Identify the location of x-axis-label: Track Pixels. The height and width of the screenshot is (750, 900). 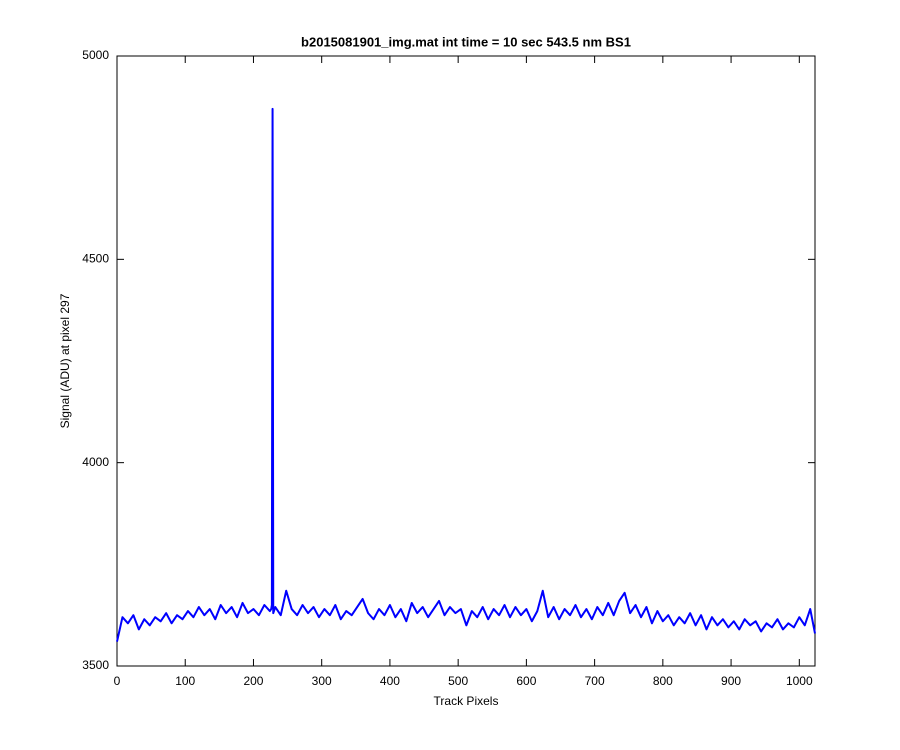
(466, 701).